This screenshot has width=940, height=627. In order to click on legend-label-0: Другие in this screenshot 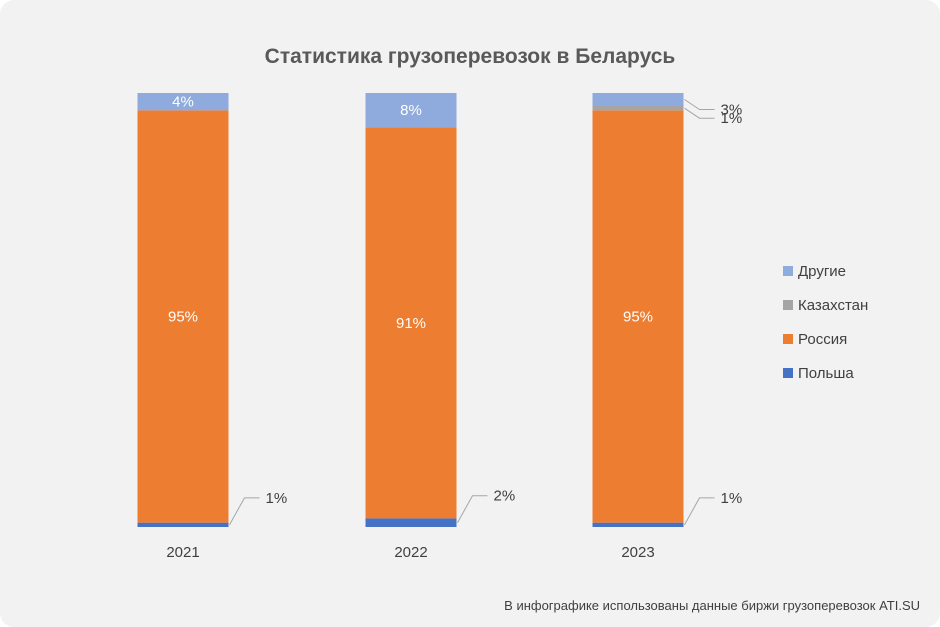, I will do `click(822, 271)`.